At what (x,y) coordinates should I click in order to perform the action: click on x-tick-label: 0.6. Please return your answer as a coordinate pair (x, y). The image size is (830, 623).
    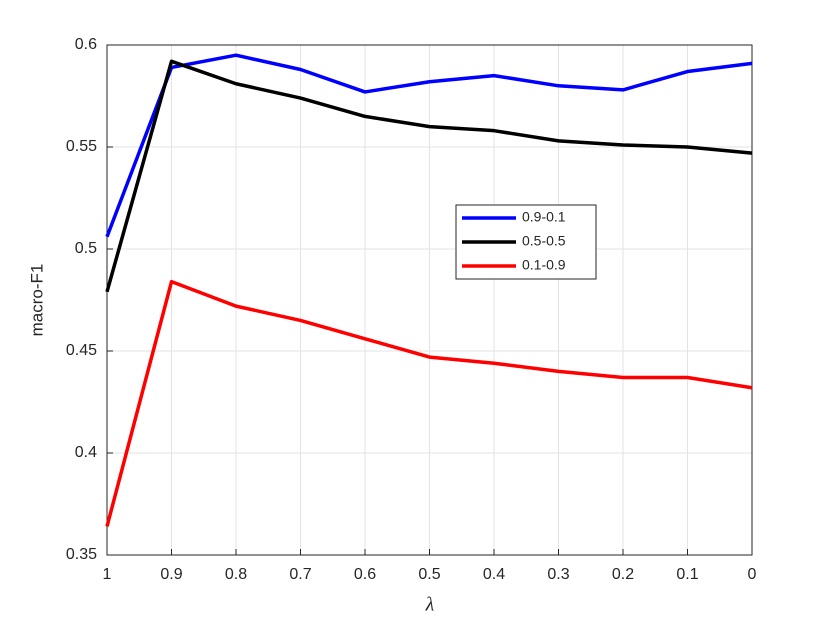
    Looking at the image, I should click on (365, 574).